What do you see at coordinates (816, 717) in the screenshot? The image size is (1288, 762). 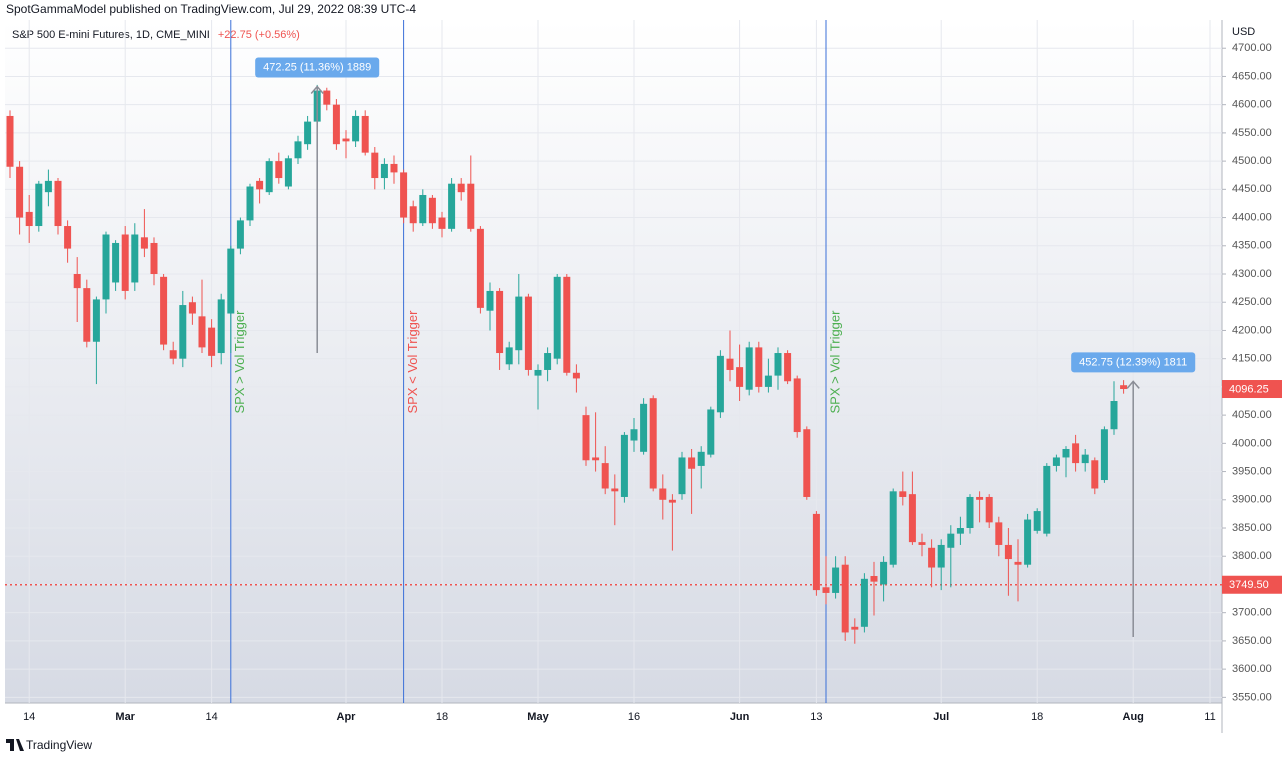 I see `x-tick-label: 13` at bounding box center [816, 717].